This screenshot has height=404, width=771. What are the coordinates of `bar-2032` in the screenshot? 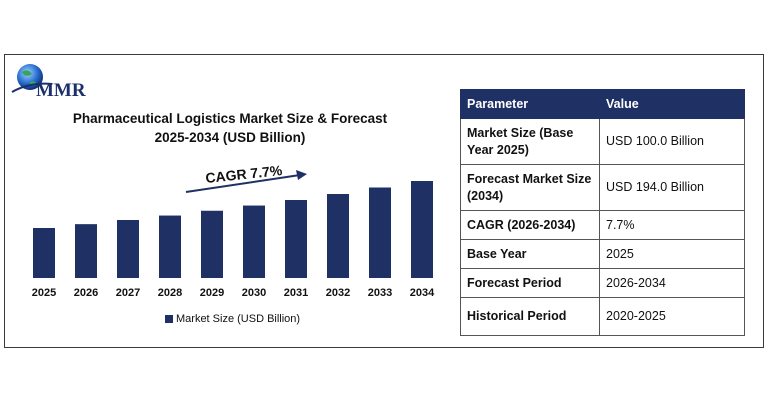 It's located at (338, 236).